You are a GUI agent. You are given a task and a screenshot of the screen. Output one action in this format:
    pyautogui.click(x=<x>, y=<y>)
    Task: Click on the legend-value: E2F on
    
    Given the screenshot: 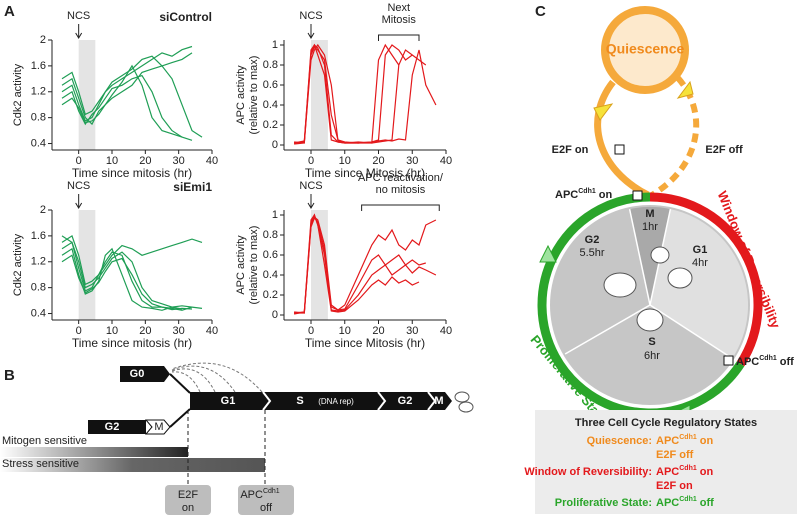 What is the action you would take?
    pyautogui.click(x=674, y=486)
    